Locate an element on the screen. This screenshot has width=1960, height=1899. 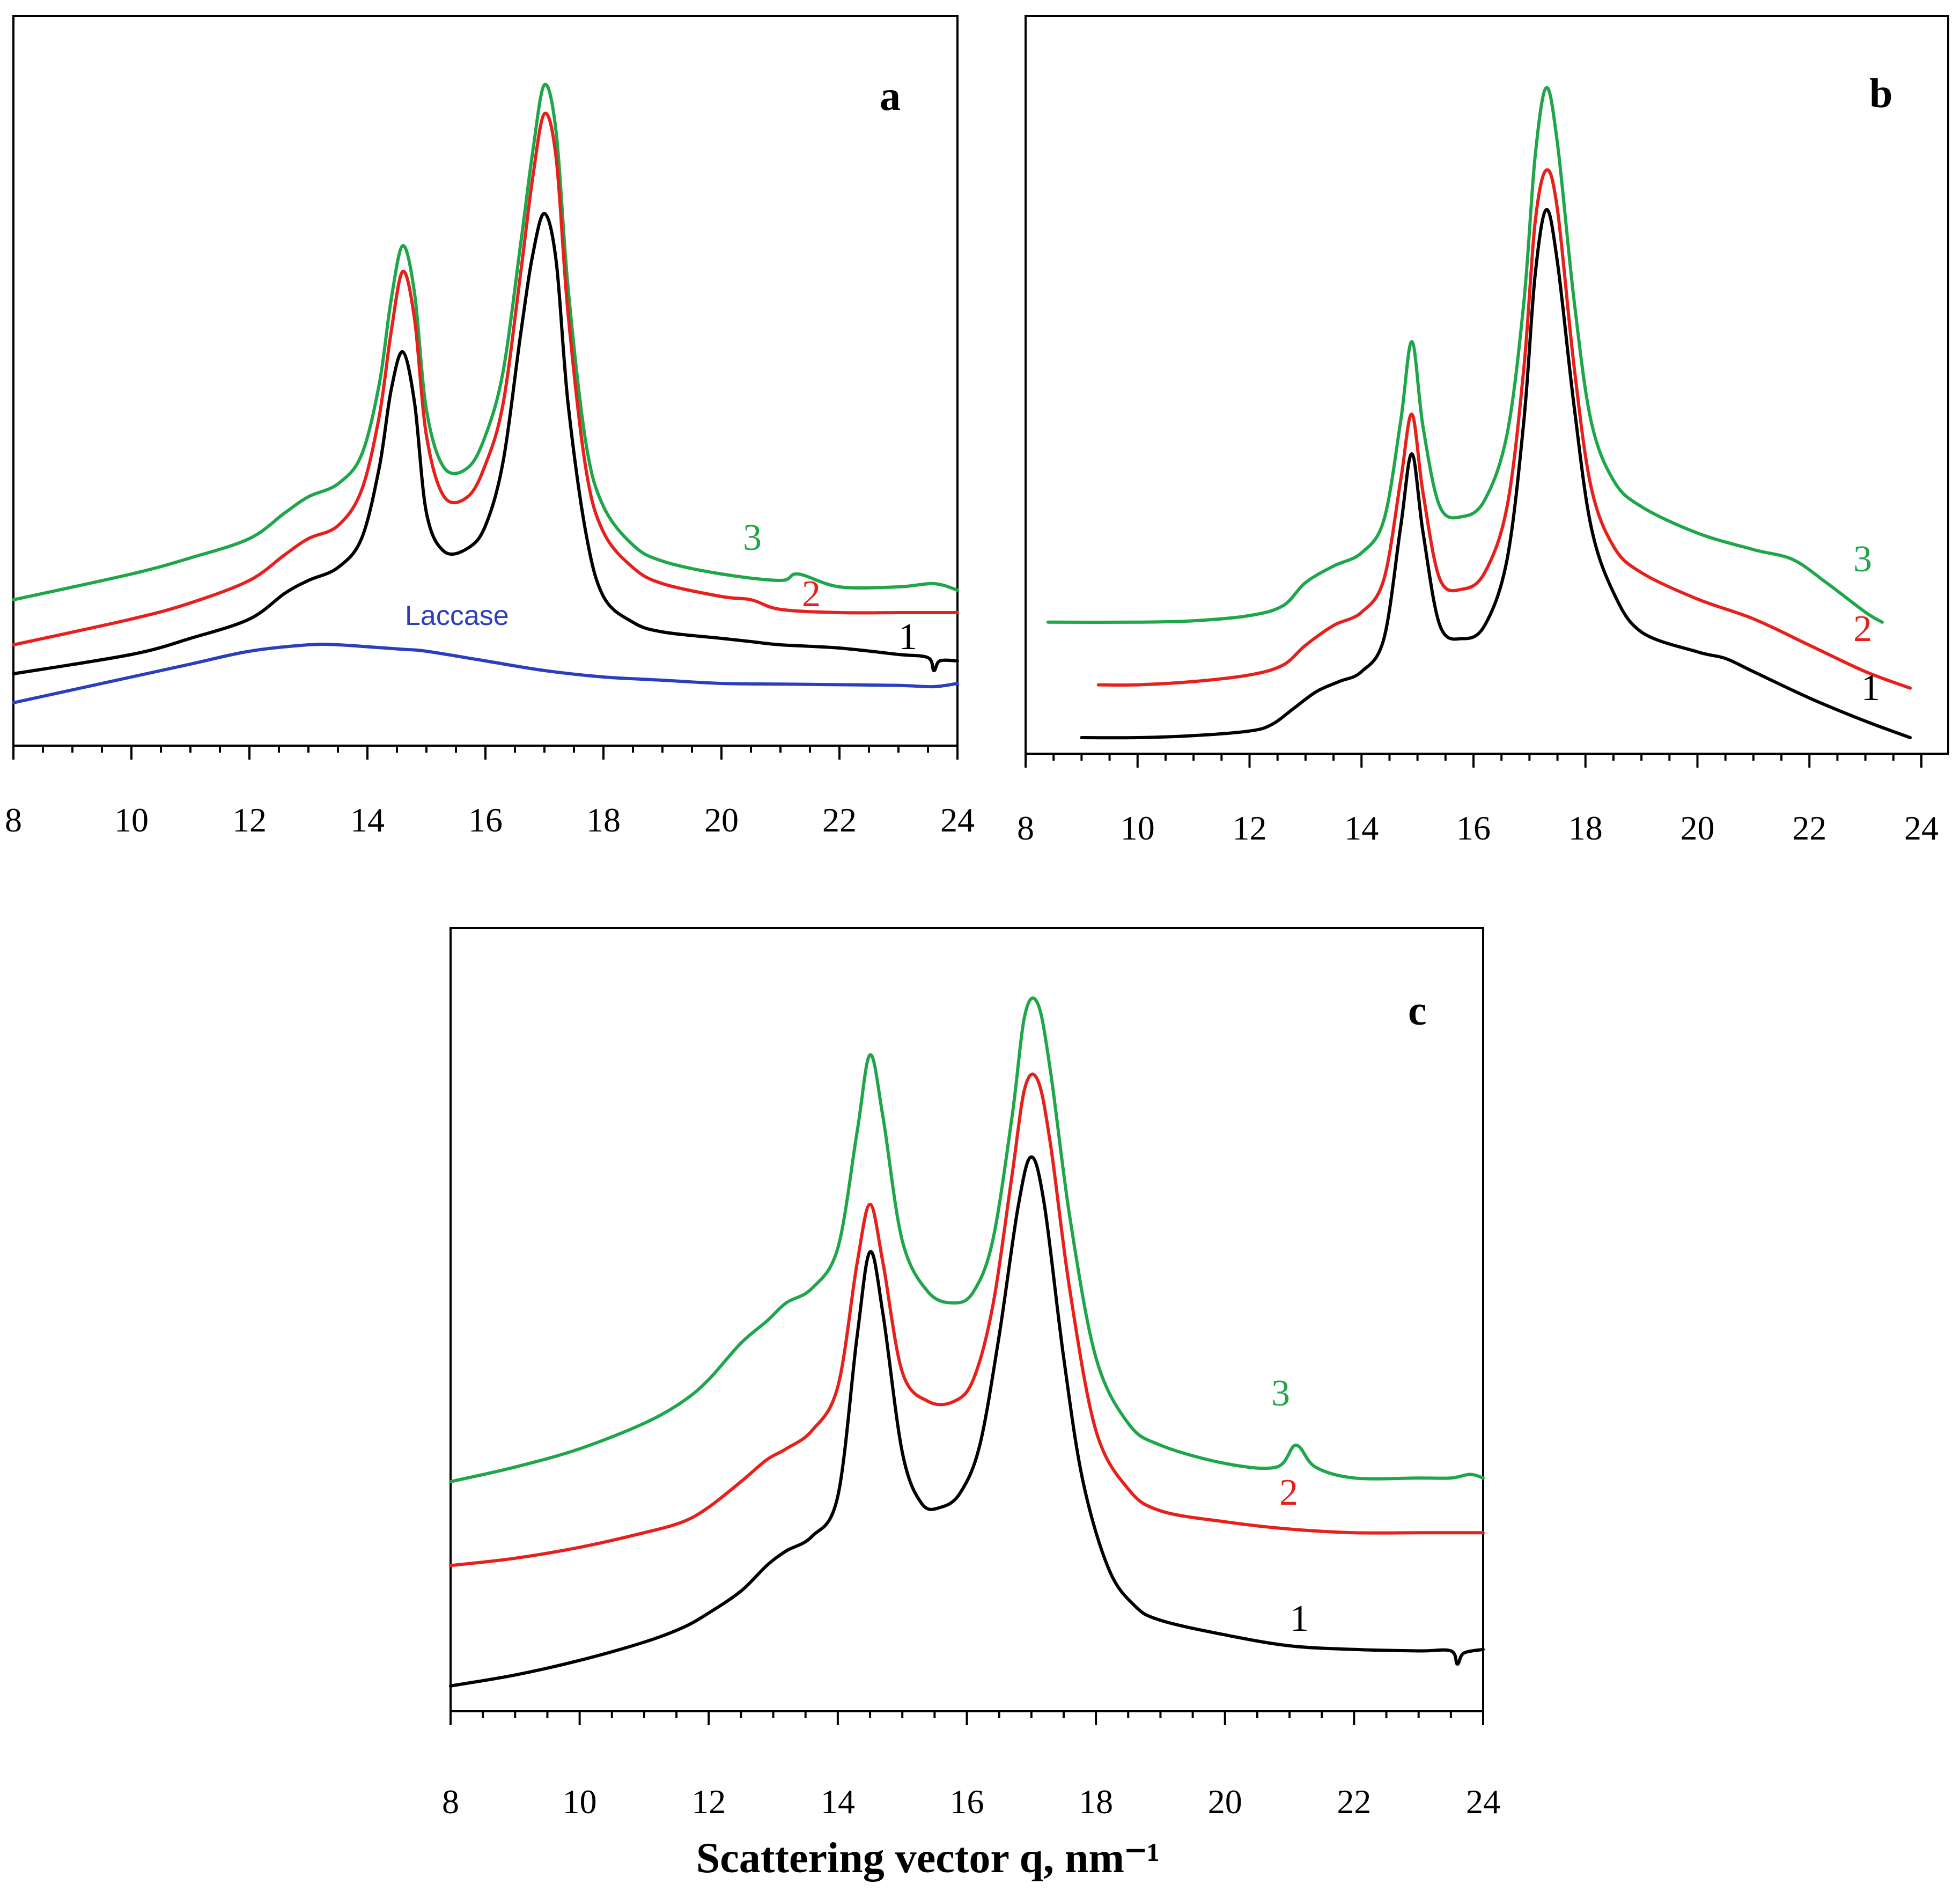
panel-b-x-ticks: 8 10 12 14 16 18 20 22 24 is located at coordinates (1478, 801).